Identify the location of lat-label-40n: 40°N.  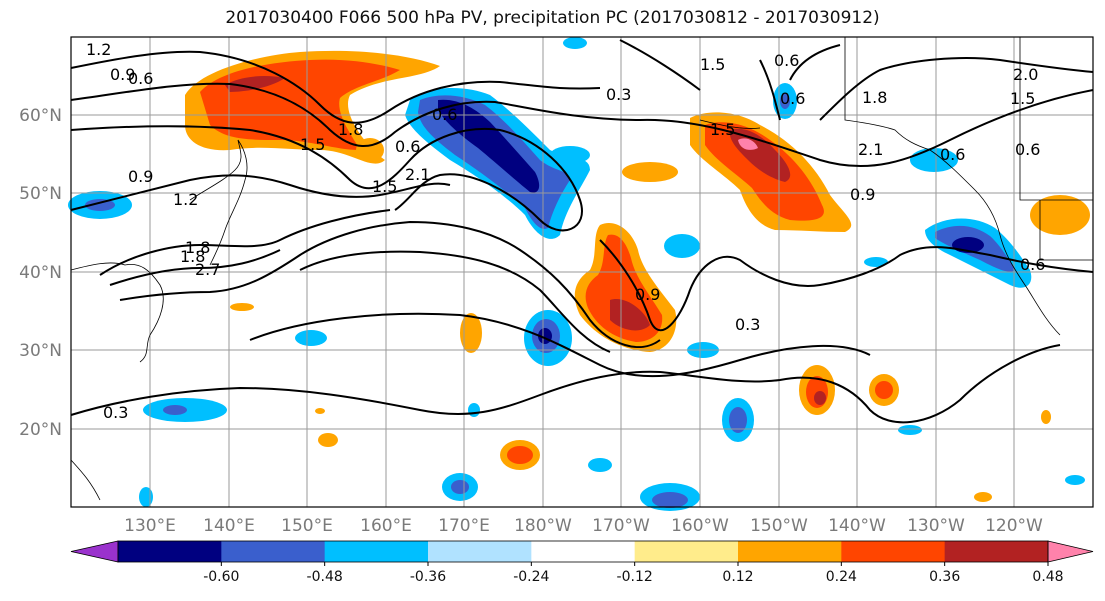
(40, 273).